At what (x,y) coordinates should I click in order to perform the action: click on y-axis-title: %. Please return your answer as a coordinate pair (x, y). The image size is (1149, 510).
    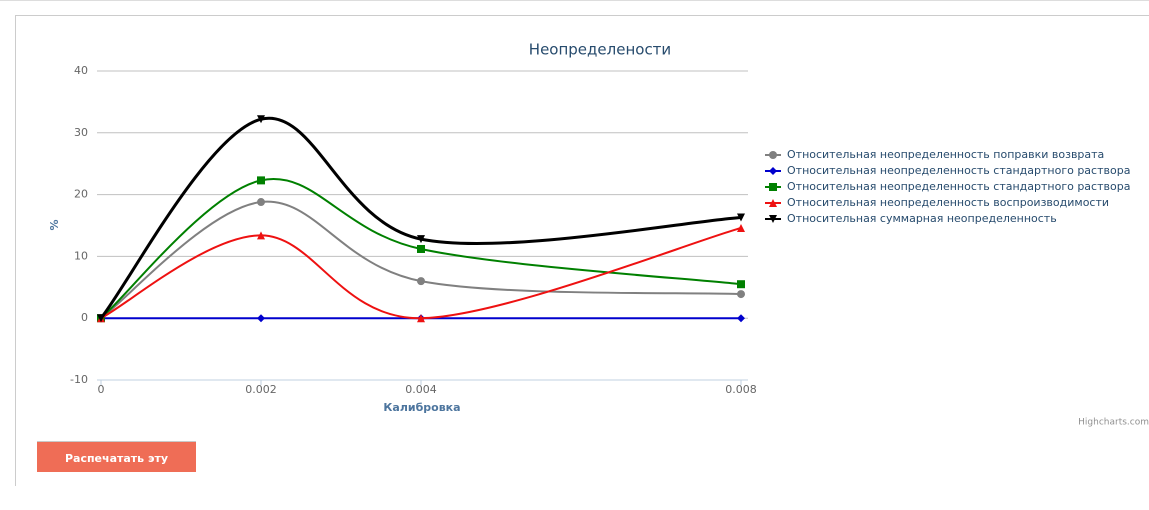
    Looking at the image, I should click on (54, 224).